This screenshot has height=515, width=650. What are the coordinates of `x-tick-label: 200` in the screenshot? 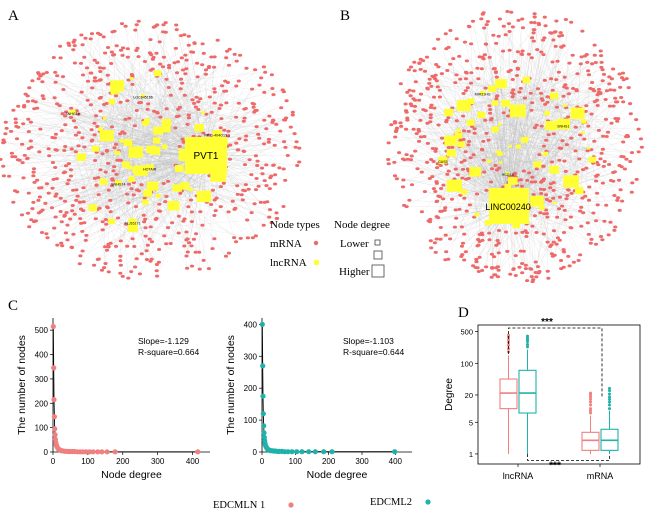 It's located at (329, 461).